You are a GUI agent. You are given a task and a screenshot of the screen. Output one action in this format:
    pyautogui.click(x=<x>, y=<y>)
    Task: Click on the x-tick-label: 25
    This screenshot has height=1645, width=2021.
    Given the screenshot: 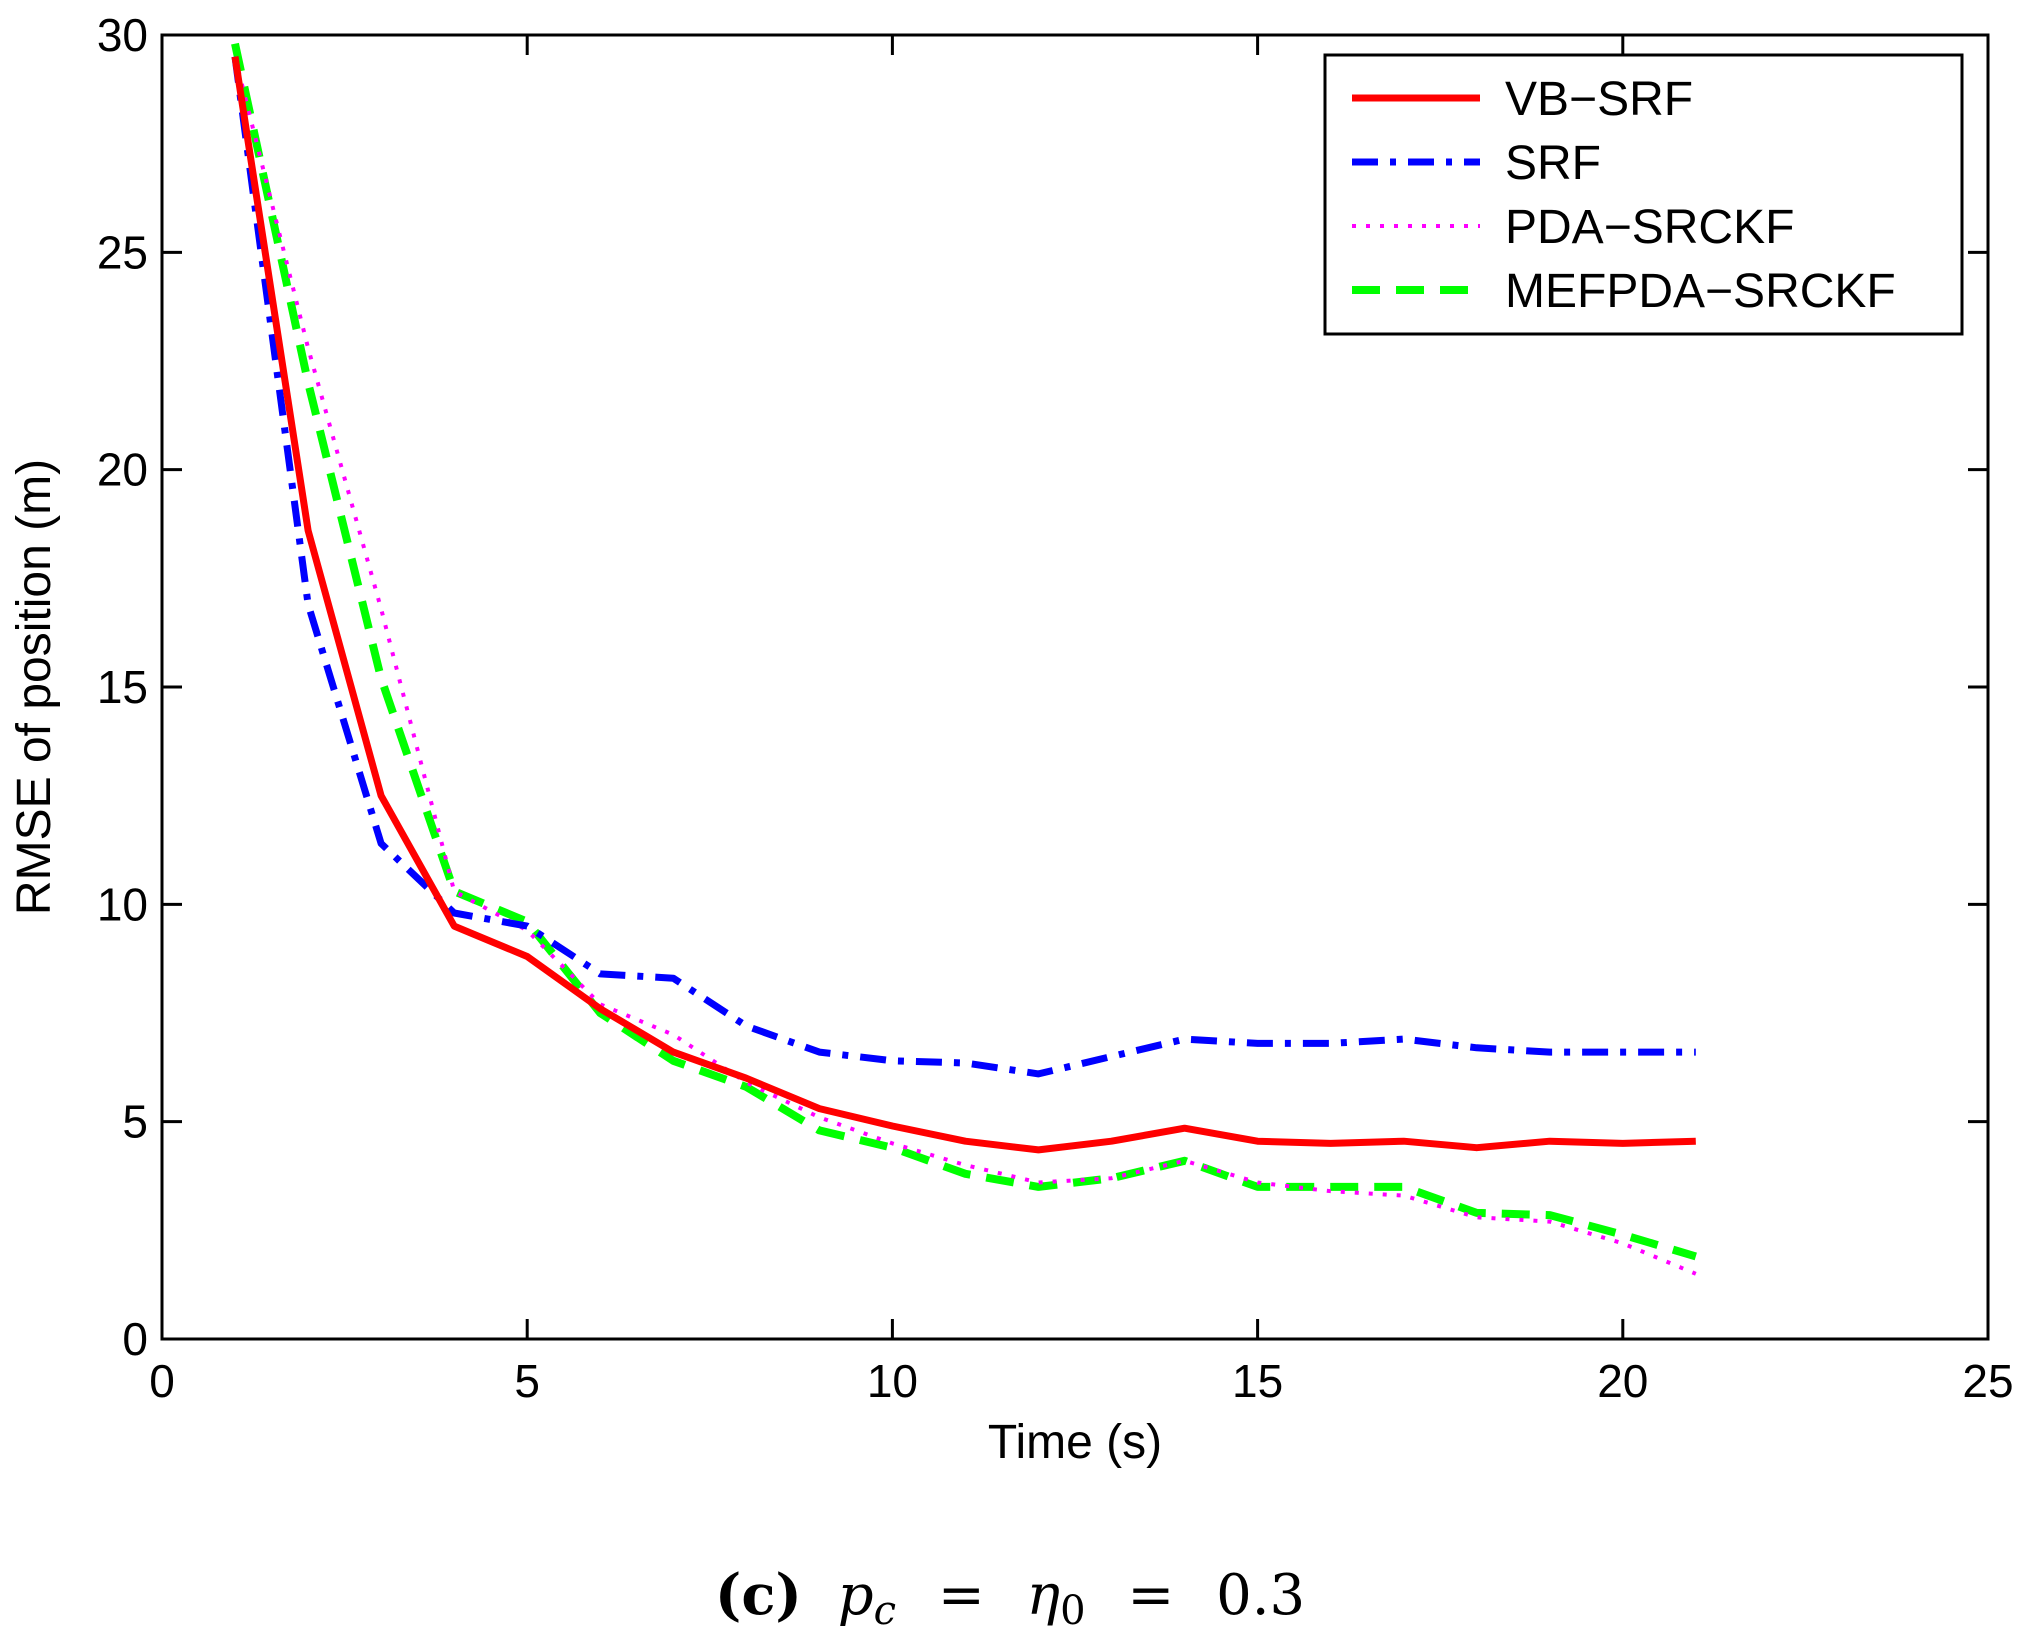 What is the action you would take?
    pyautogui.click(x=1987, y=1381)
    